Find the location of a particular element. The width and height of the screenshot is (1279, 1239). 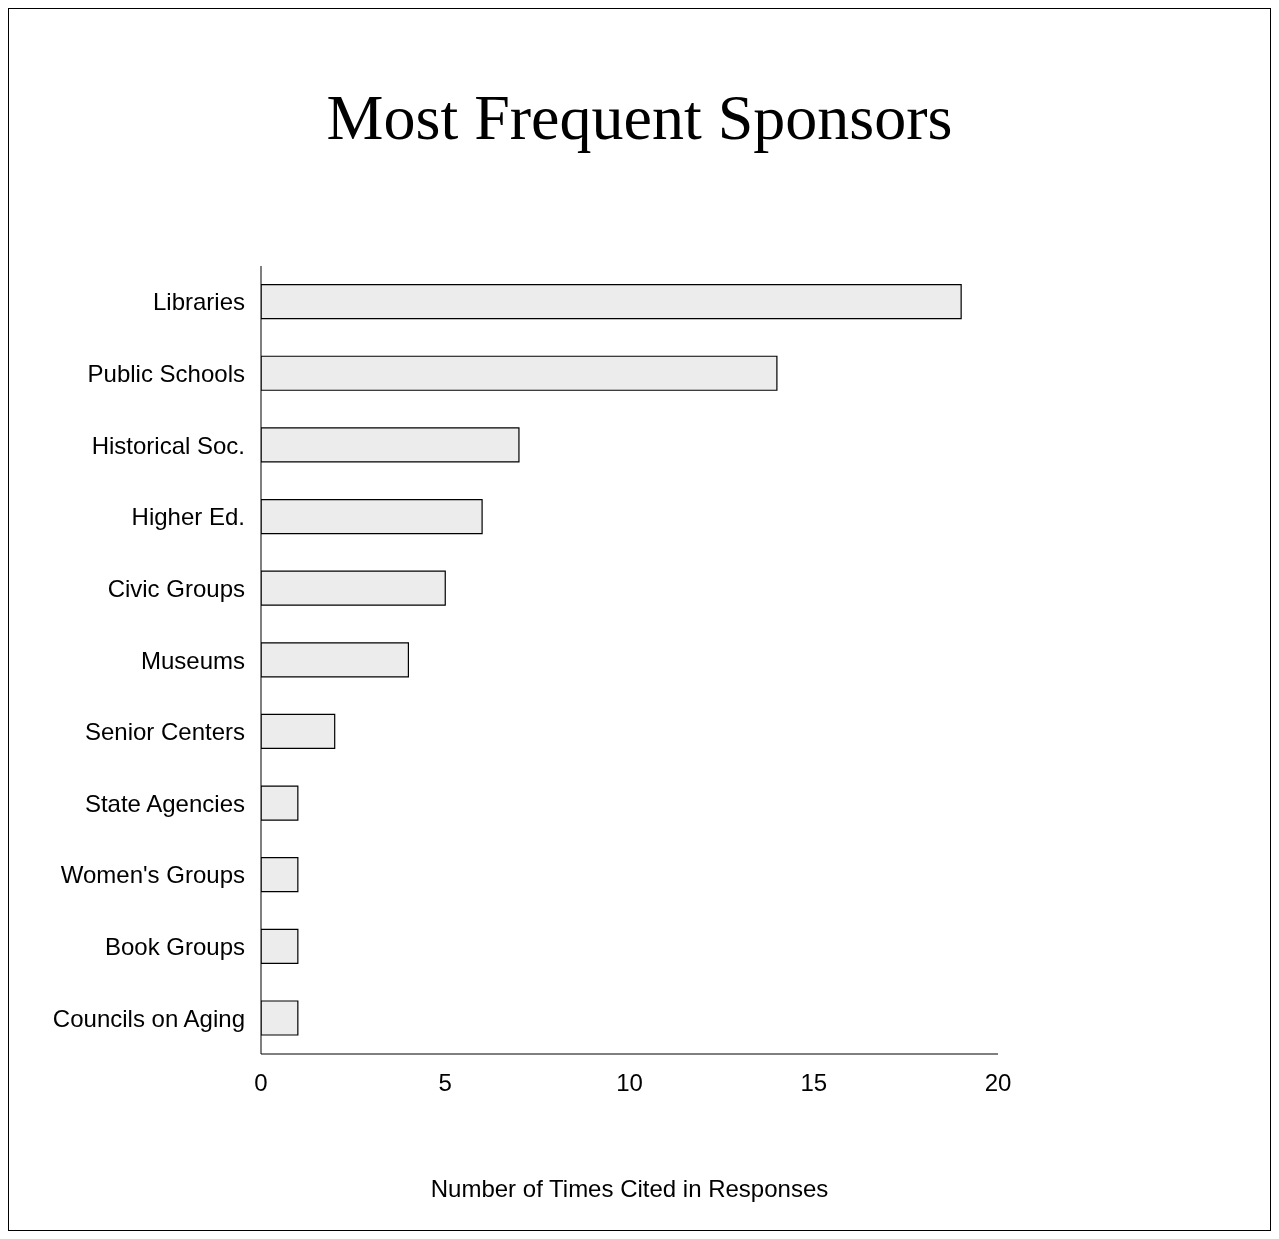

y-tick-label: Book Groups is located at coordinates (174, 947).